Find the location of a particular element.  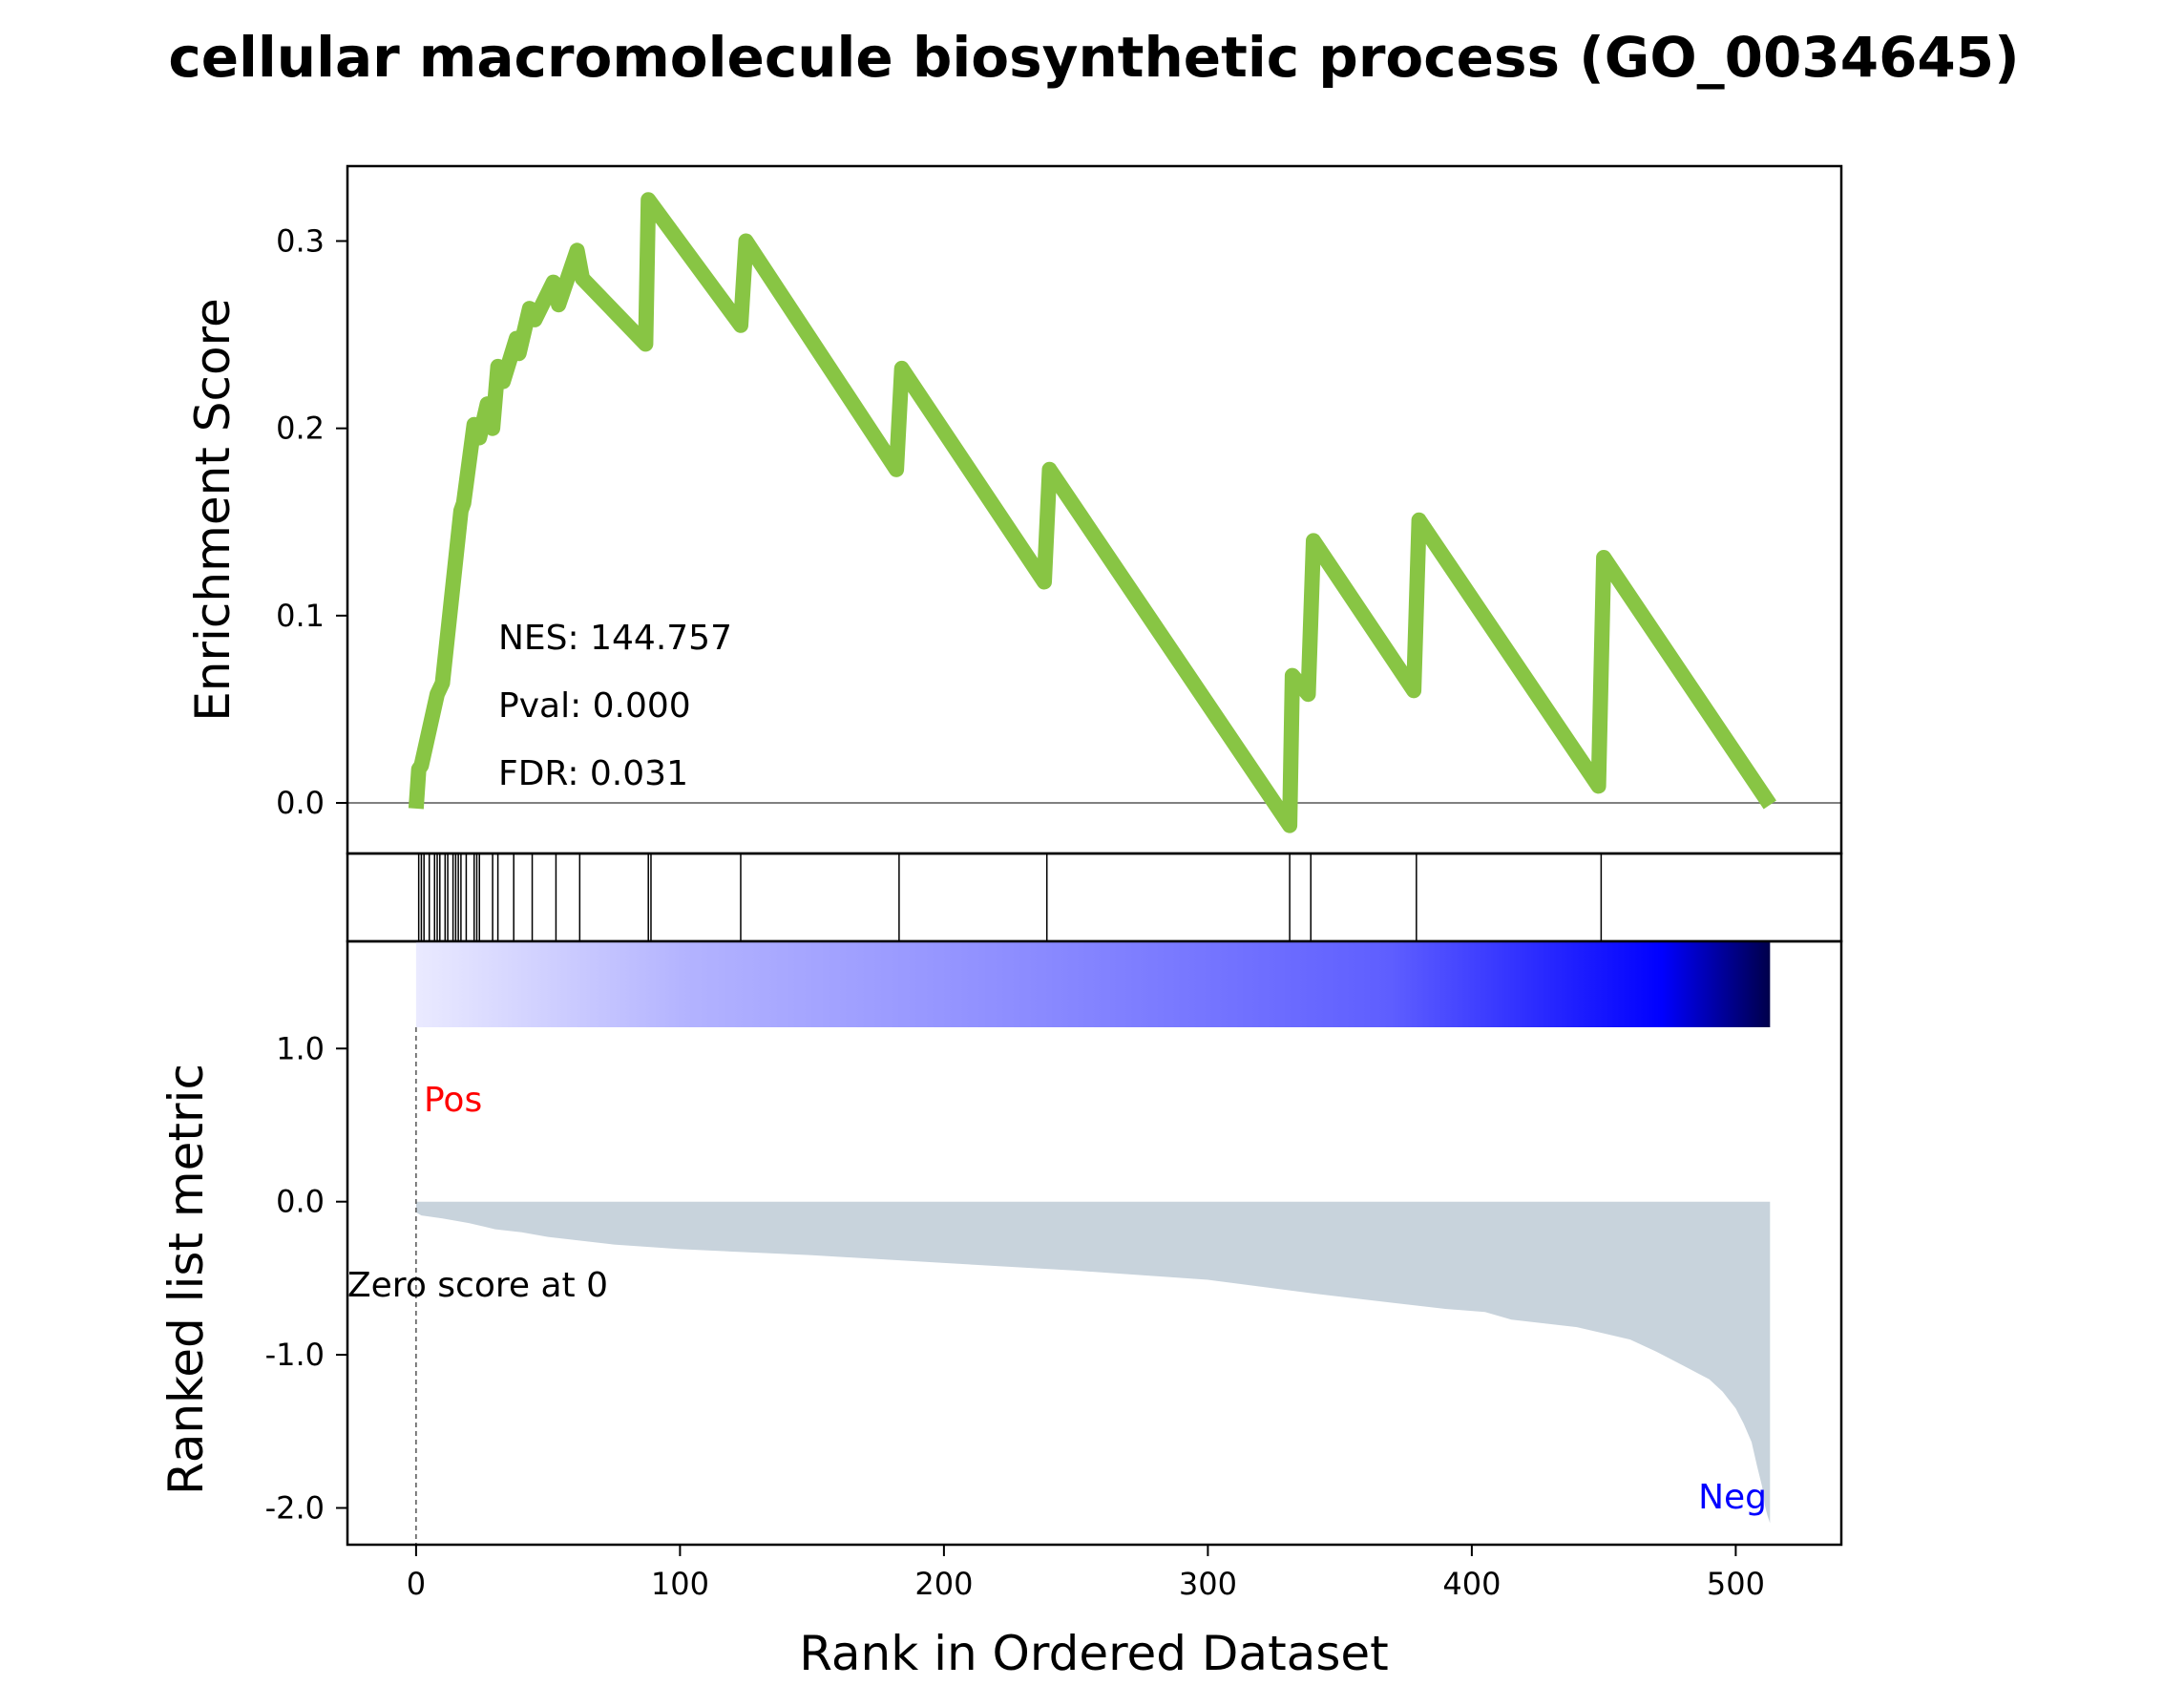

zero-score-label: Zero score at 0 is located at coordinates (477, 1285).